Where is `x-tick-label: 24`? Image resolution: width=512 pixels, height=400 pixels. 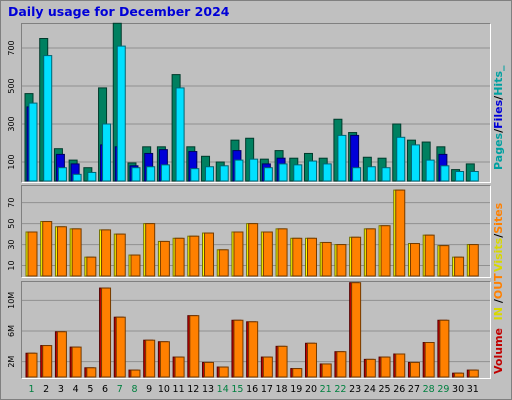
x-tick-label: 24 is located at coordinates (370, 389).